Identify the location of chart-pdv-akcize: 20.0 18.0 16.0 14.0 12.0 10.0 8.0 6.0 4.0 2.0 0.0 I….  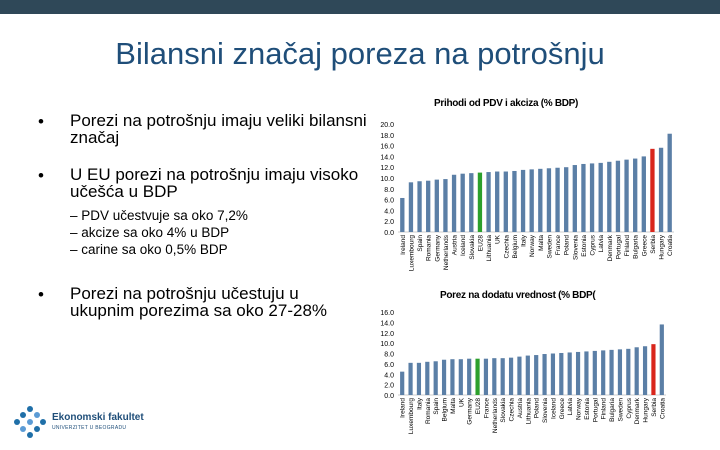
(527, 197).